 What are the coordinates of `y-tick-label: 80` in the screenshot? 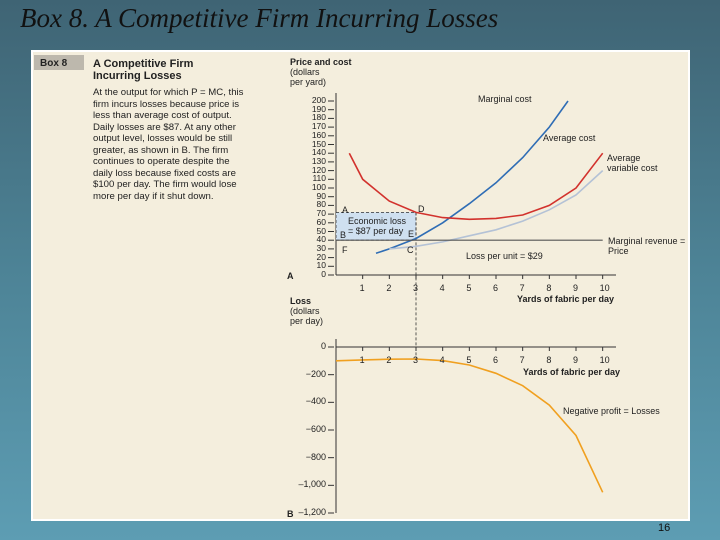 It's located at (321, 204).